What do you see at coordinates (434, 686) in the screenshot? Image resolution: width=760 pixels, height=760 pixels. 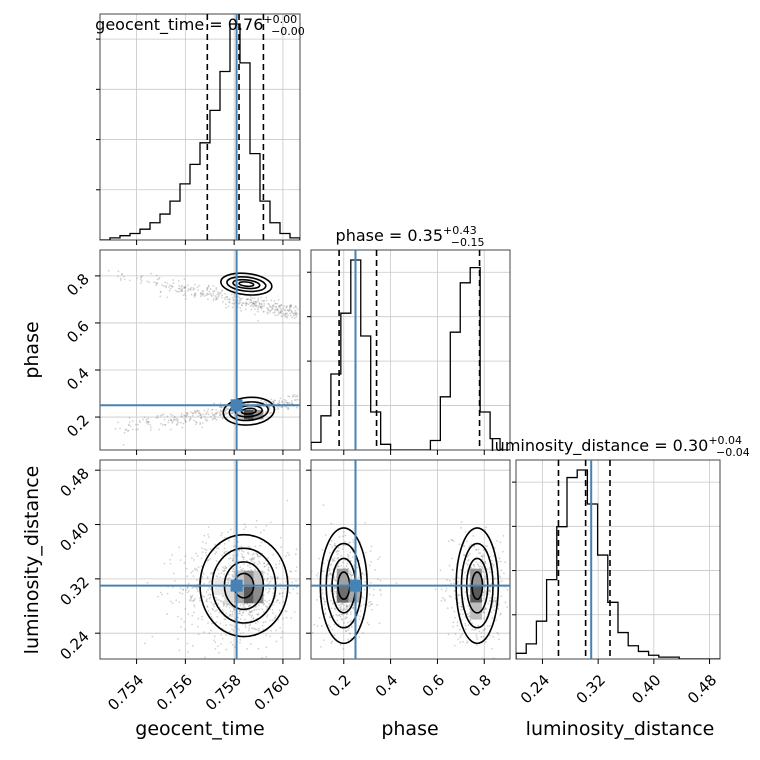 I see `x-tick-label-phase: 0.6` at bounding box center [434, 686].